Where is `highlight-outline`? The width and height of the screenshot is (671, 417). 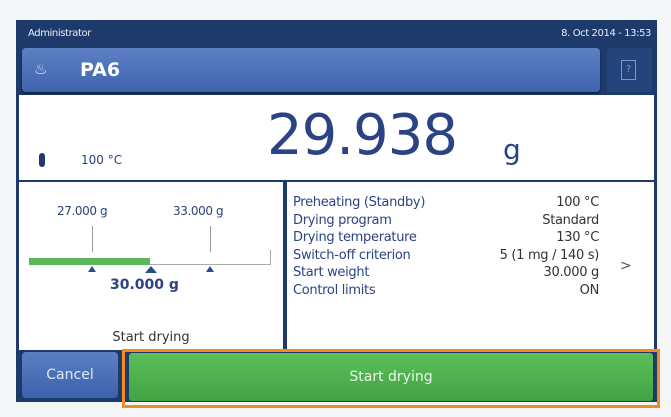 highlight-outline is located at coordinates (391, 378).